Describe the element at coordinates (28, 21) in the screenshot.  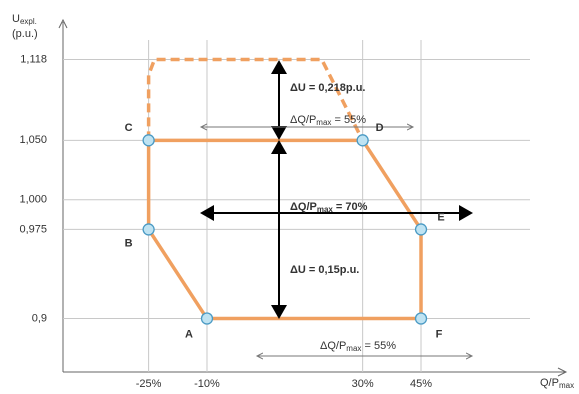
I see `y-label-sub: expl.` at that location.